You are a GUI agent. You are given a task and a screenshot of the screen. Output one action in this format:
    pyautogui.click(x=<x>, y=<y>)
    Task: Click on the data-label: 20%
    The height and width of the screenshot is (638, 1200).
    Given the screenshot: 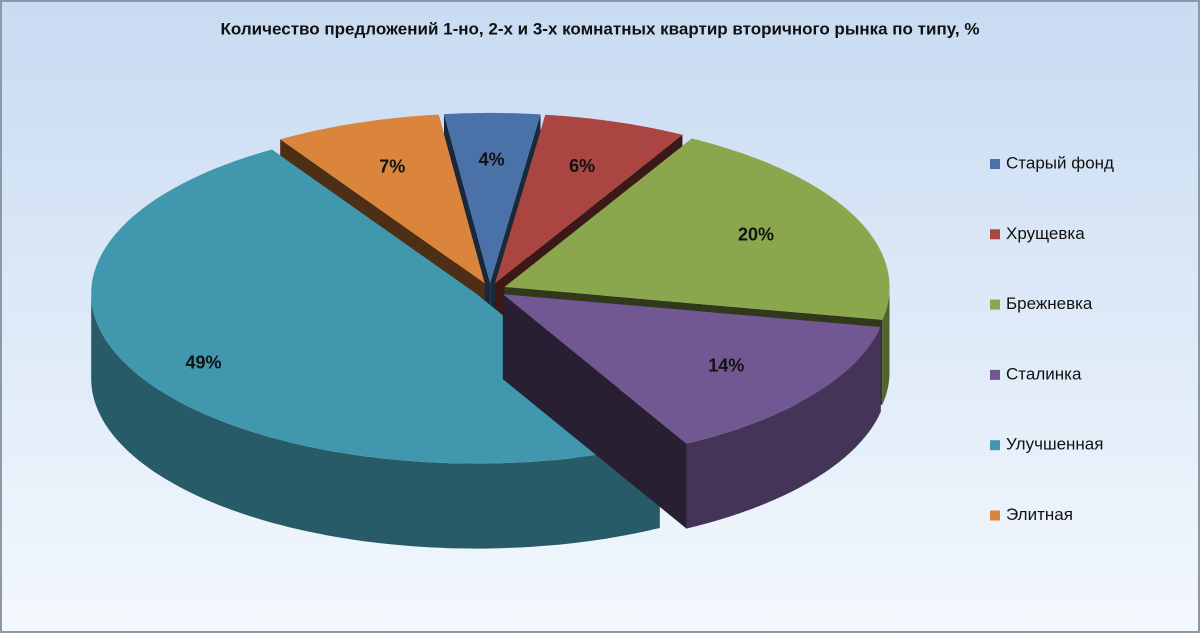 What is the action you would take?
    pyautogui.click(x=756, y=234)
    